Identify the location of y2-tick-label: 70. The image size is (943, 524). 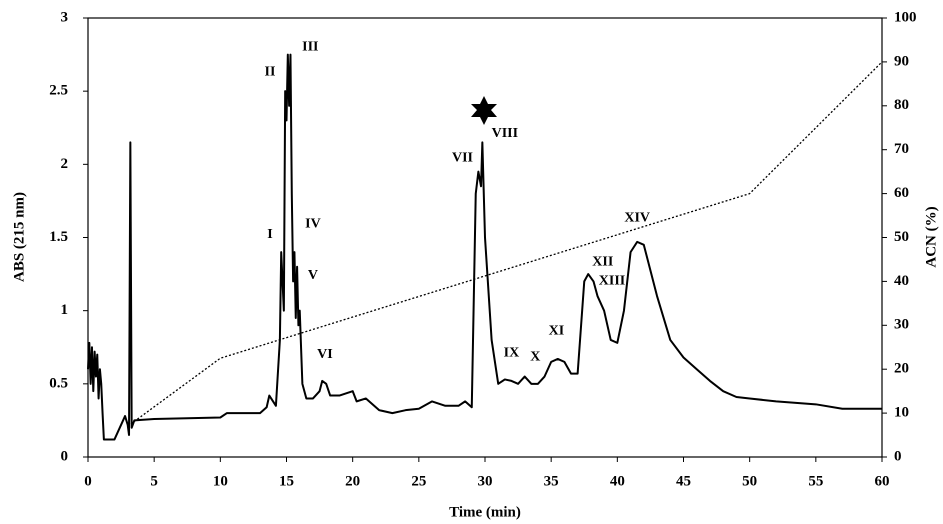
(901, 149).